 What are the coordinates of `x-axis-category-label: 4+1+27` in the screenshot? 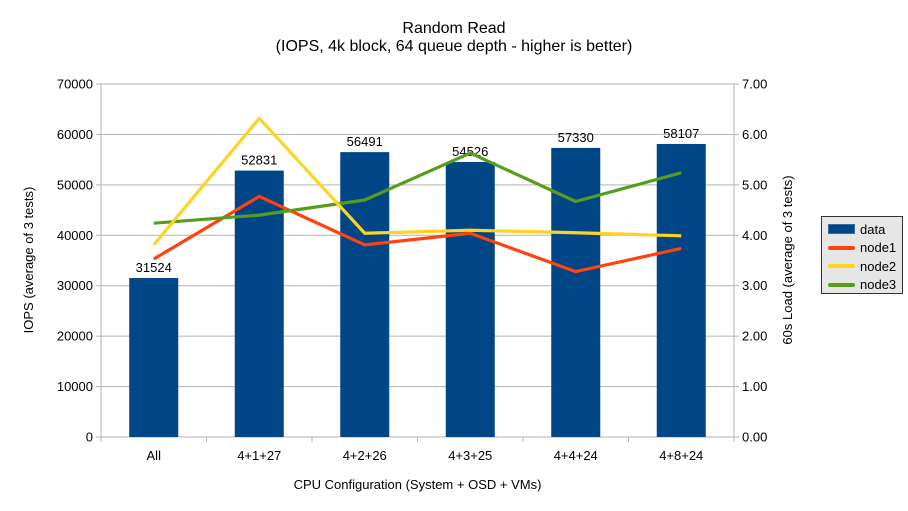 It's located at (259, 455).